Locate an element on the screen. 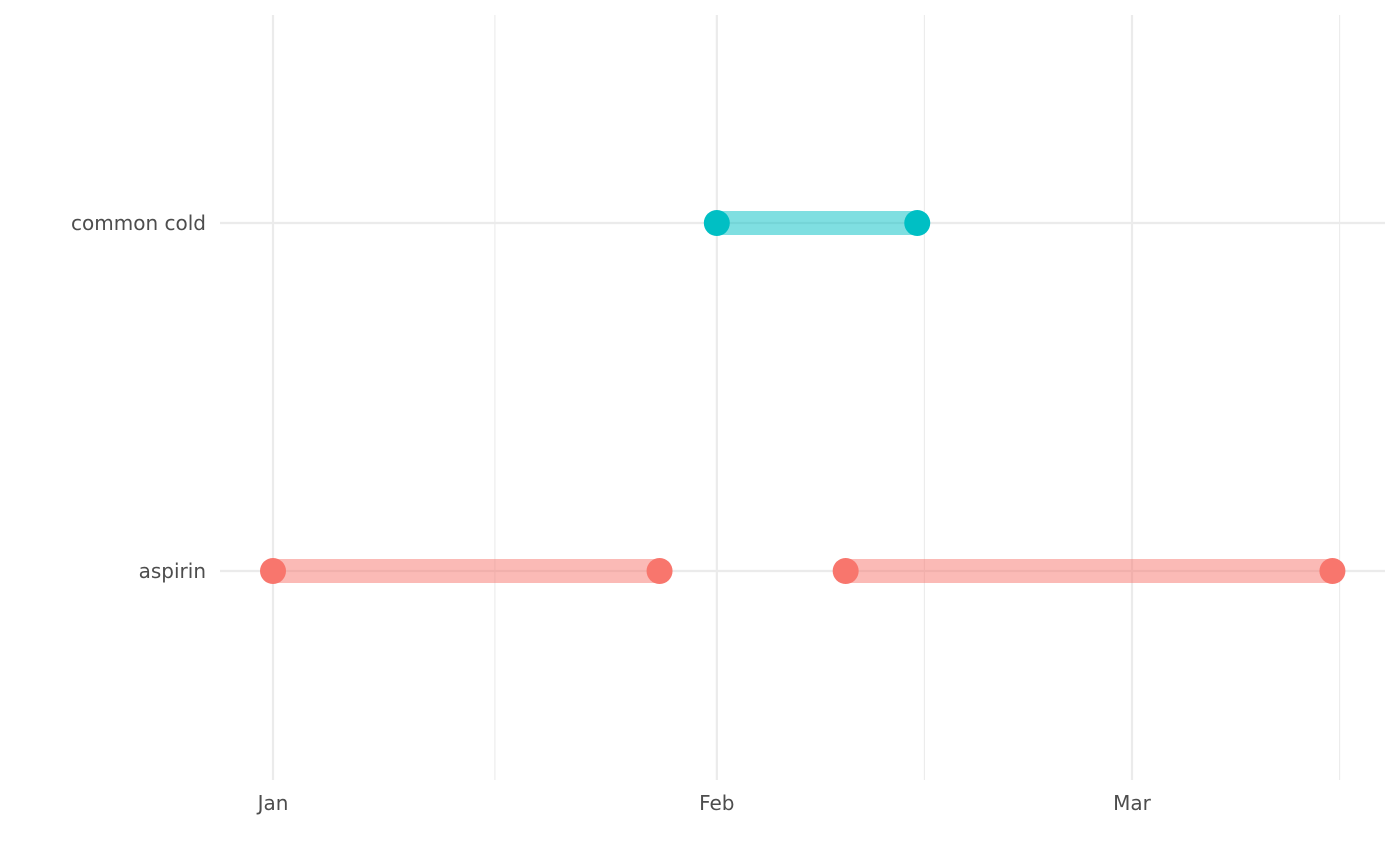  x-tick-label: Feb is located at coordinates (716, 803).